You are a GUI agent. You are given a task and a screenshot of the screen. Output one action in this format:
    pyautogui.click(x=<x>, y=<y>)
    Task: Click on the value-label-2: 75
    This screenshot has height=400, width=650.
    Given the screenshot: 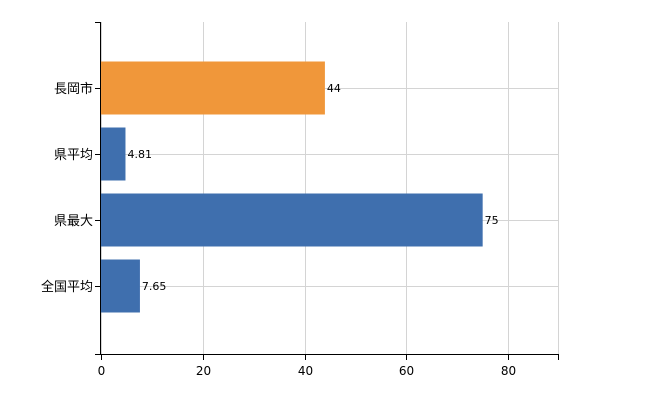 What is the action you would take?
    pyautogui.click(x=492, y=220)
    